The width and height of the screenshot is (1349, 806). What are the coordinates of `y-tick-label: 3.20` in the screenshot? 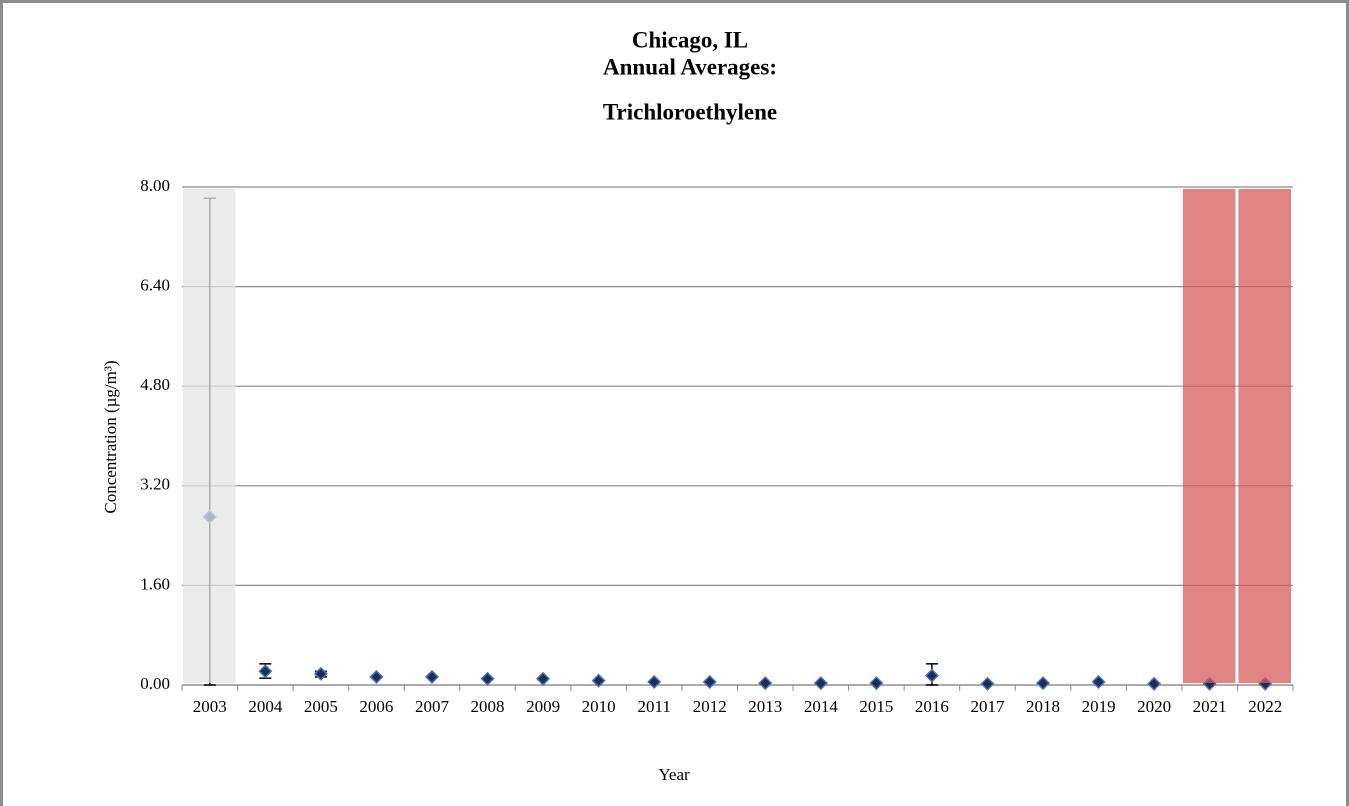 It's located at (155, 484).